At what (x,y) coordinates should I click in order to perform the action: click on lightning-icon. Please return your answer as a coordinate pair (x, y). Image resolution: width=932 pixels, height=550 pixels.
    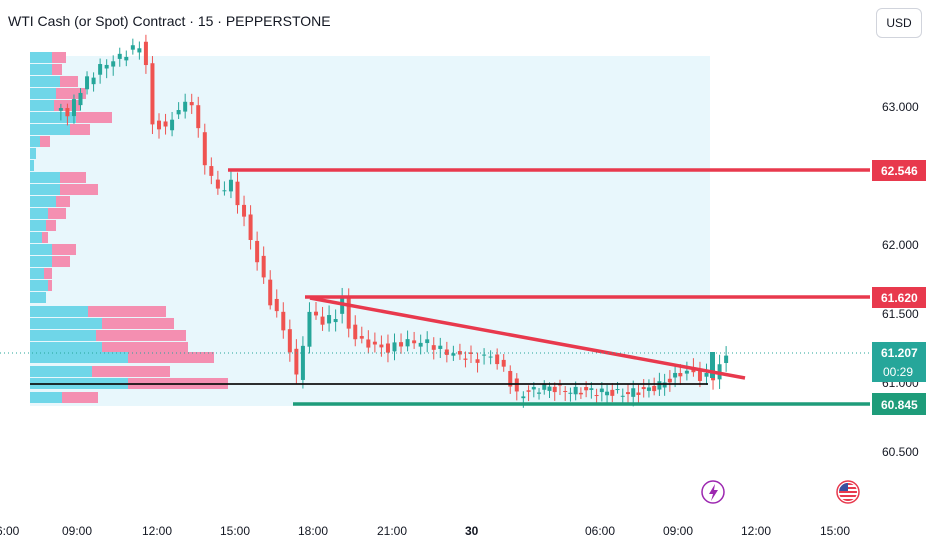
    Looking at the image, I should click on (713, 492).